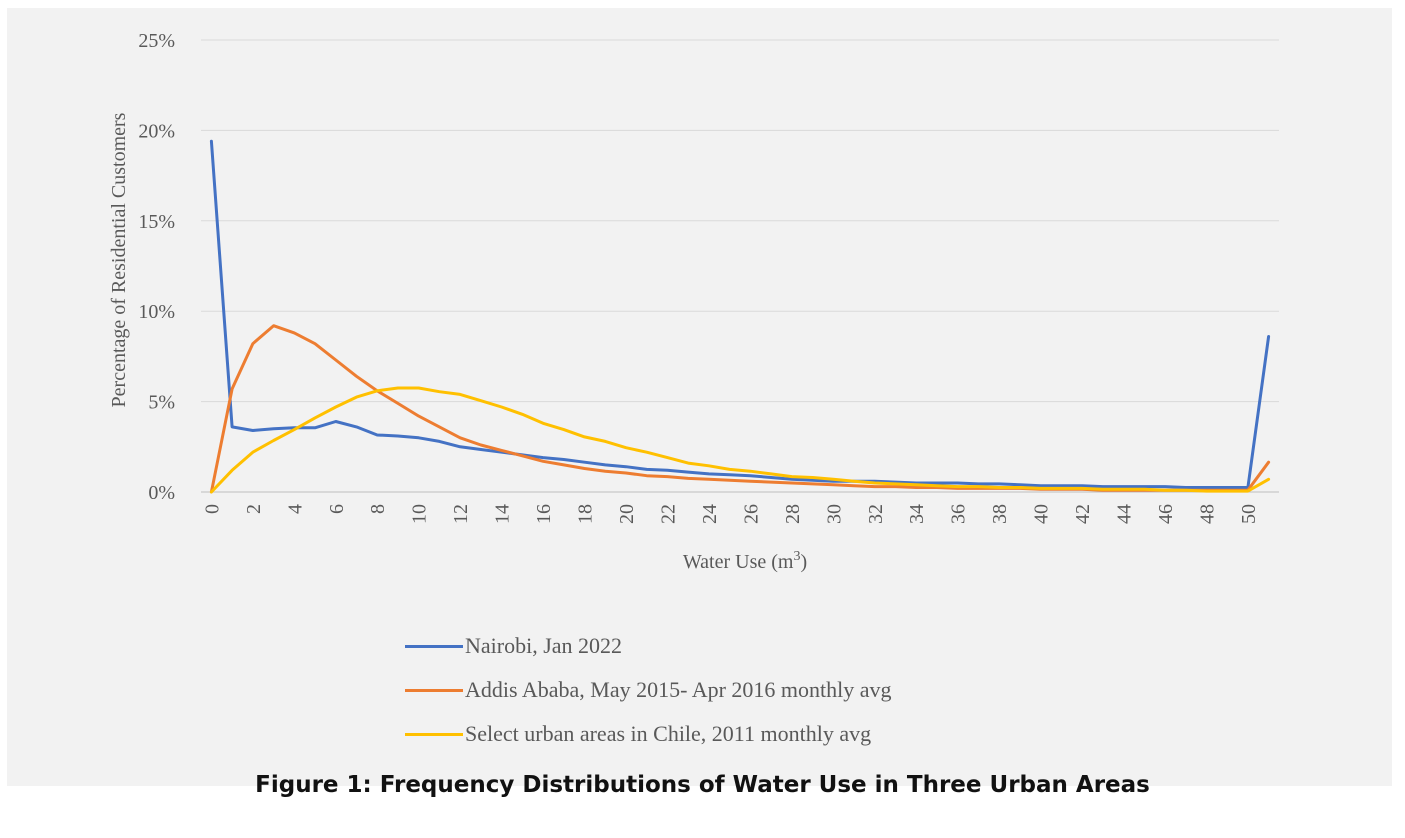  Describe the element at coordinates (738, 562) in the screenshot. I see `x-axis-title-main: Water Use (m` at that location.